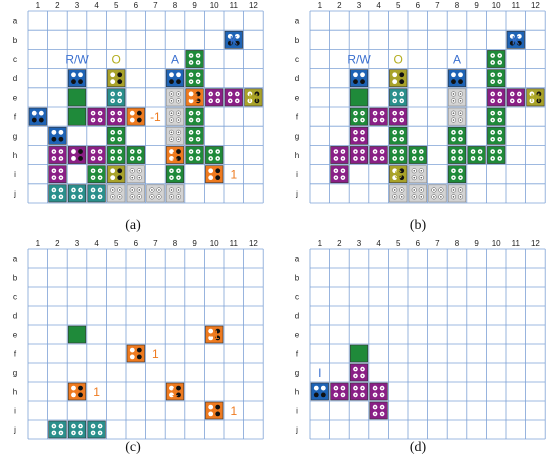 This screenshot has width=550, height=458. Describe the element at coordinates (339, 5) in the screenshot. I see `column-label: 2` at that location.